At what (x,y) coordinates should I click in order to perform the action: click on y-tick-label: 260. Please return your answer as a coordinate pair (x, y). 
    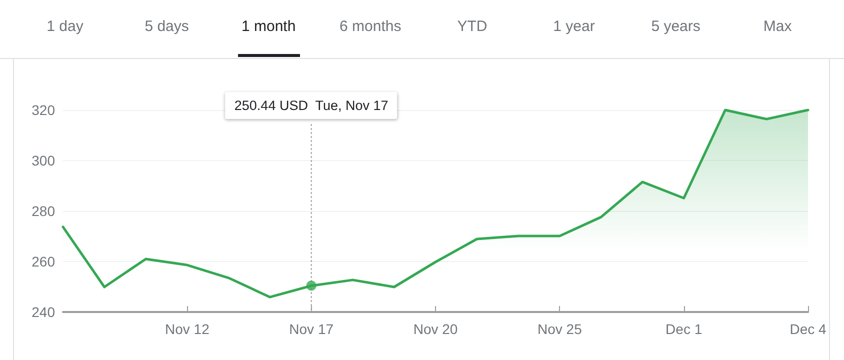
    Looking at the image, I should click on (44, 262).